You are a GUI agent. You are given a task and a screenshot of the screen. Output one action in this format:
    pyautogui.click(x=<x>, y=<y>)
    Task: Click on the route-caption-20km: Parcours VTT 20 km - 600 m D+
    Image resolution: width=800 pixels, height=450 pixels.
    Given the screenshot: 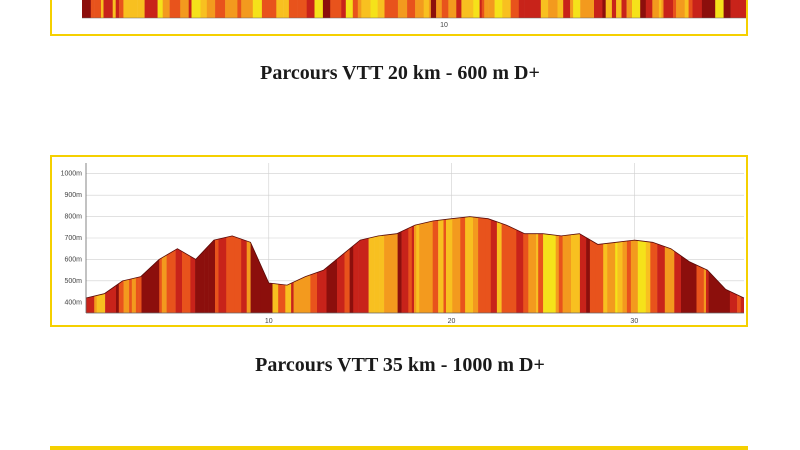 What is the action you would take?
    pyautogui.click(x=400, y=73)
    